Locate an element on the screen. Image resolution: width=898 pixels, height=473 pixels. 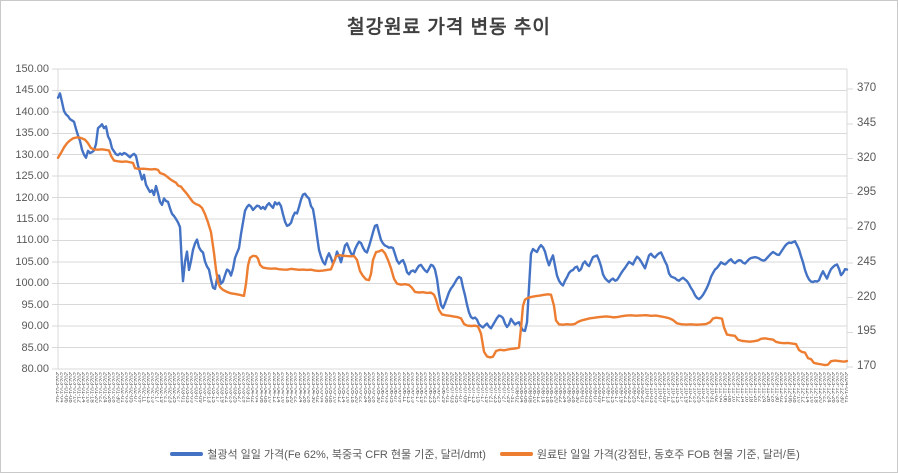
x-axis-date-label: 2023-03-21 is located at coordinates (226, 387).